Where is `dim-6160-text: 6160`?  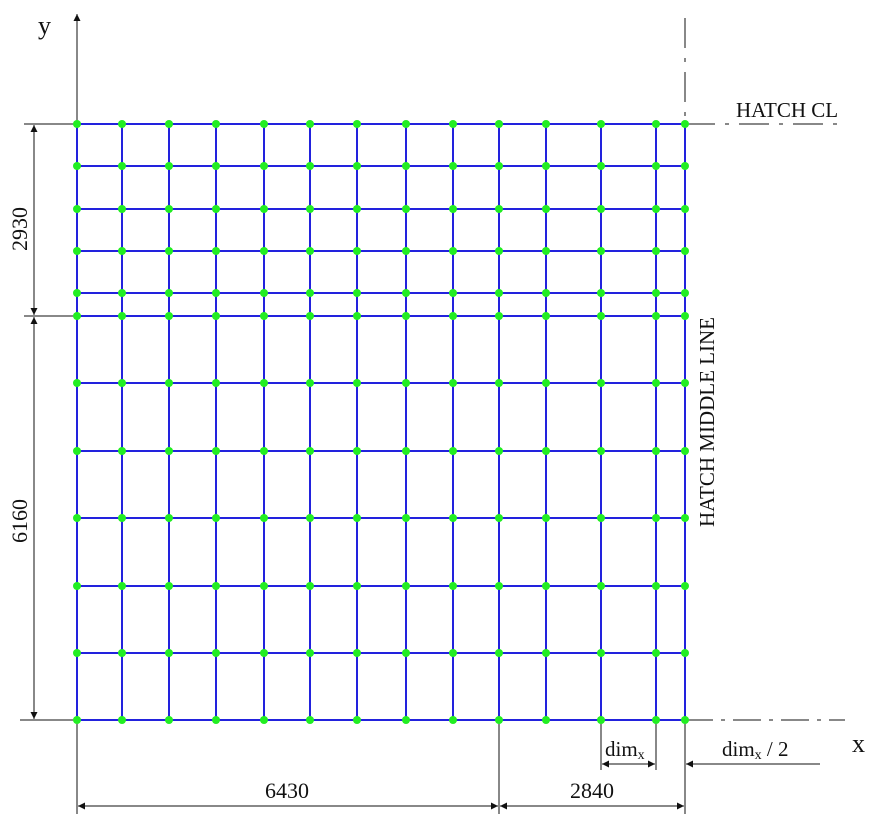
dim-6160-text: 6160 is located at coordinates (19, 521).